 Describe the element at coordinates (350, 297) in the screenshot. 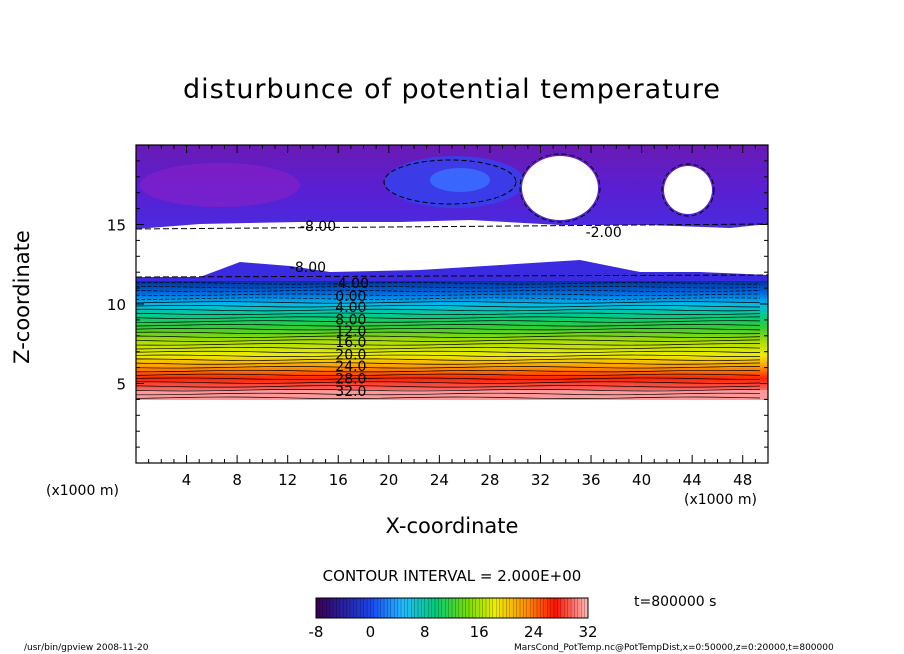

I see `contour-label: 0.00` at that location.